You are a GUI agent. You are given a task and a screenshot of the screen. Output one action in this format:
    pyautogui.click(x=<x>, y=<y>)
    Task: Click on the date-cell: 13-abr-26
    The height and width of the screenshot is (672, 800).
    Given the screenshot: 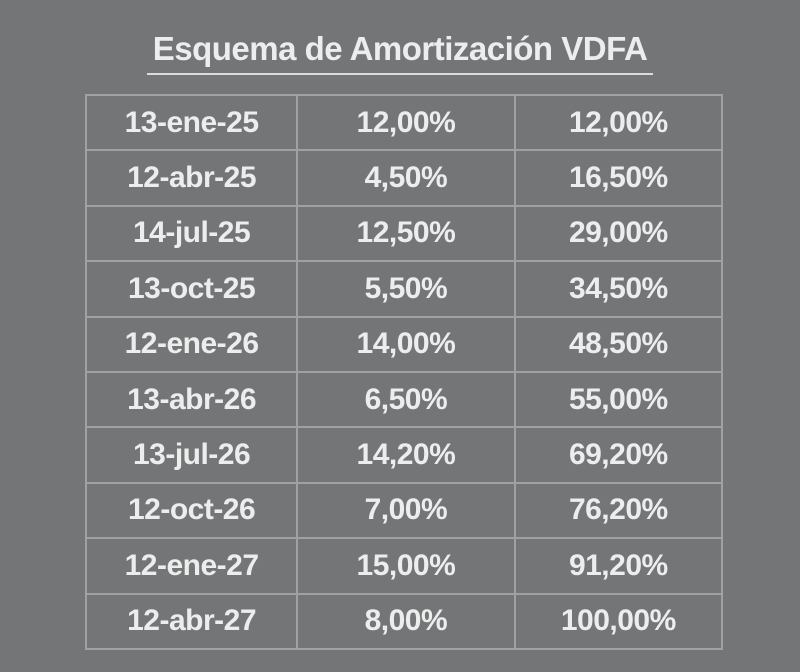 What is the action you would take?
    pyautogui.click(x=191, y=399)
    